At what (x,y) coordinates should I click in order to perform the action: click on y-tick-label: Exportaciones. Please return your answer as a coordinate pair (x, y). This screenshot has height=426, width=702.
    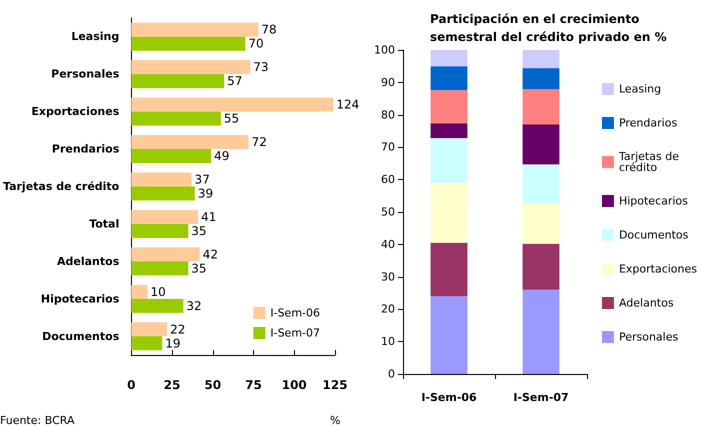
    Looking at the image, I should click on (75, 111).